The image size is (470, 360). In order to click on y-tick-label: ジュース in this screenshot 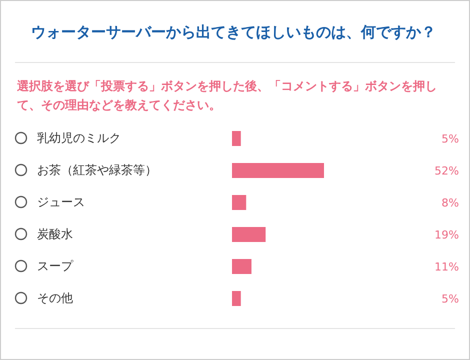, I will do `click(61, 202)`.